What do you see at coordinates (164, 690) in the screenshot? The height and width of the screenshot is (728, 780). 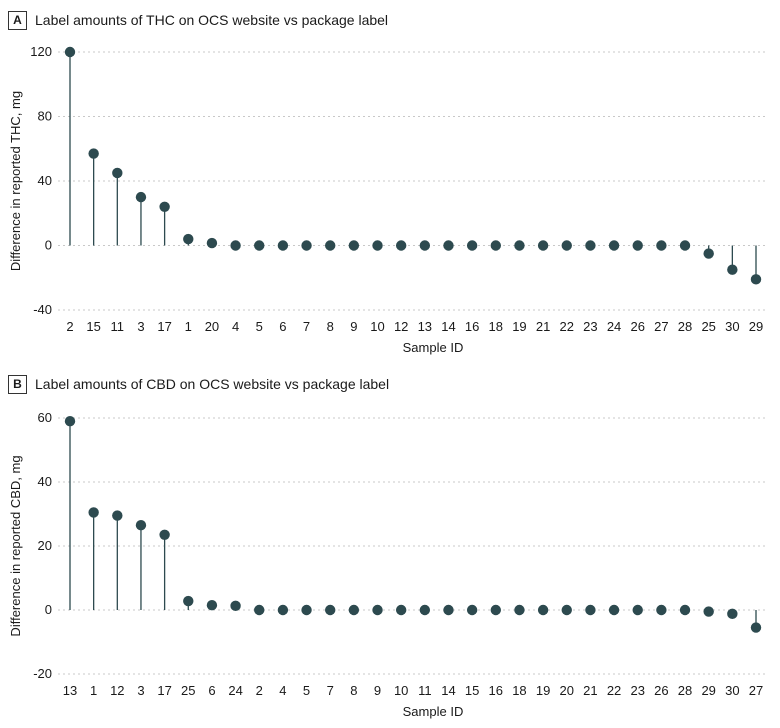 I see `x-tick-label: 17` at bounding box center [164, 690].